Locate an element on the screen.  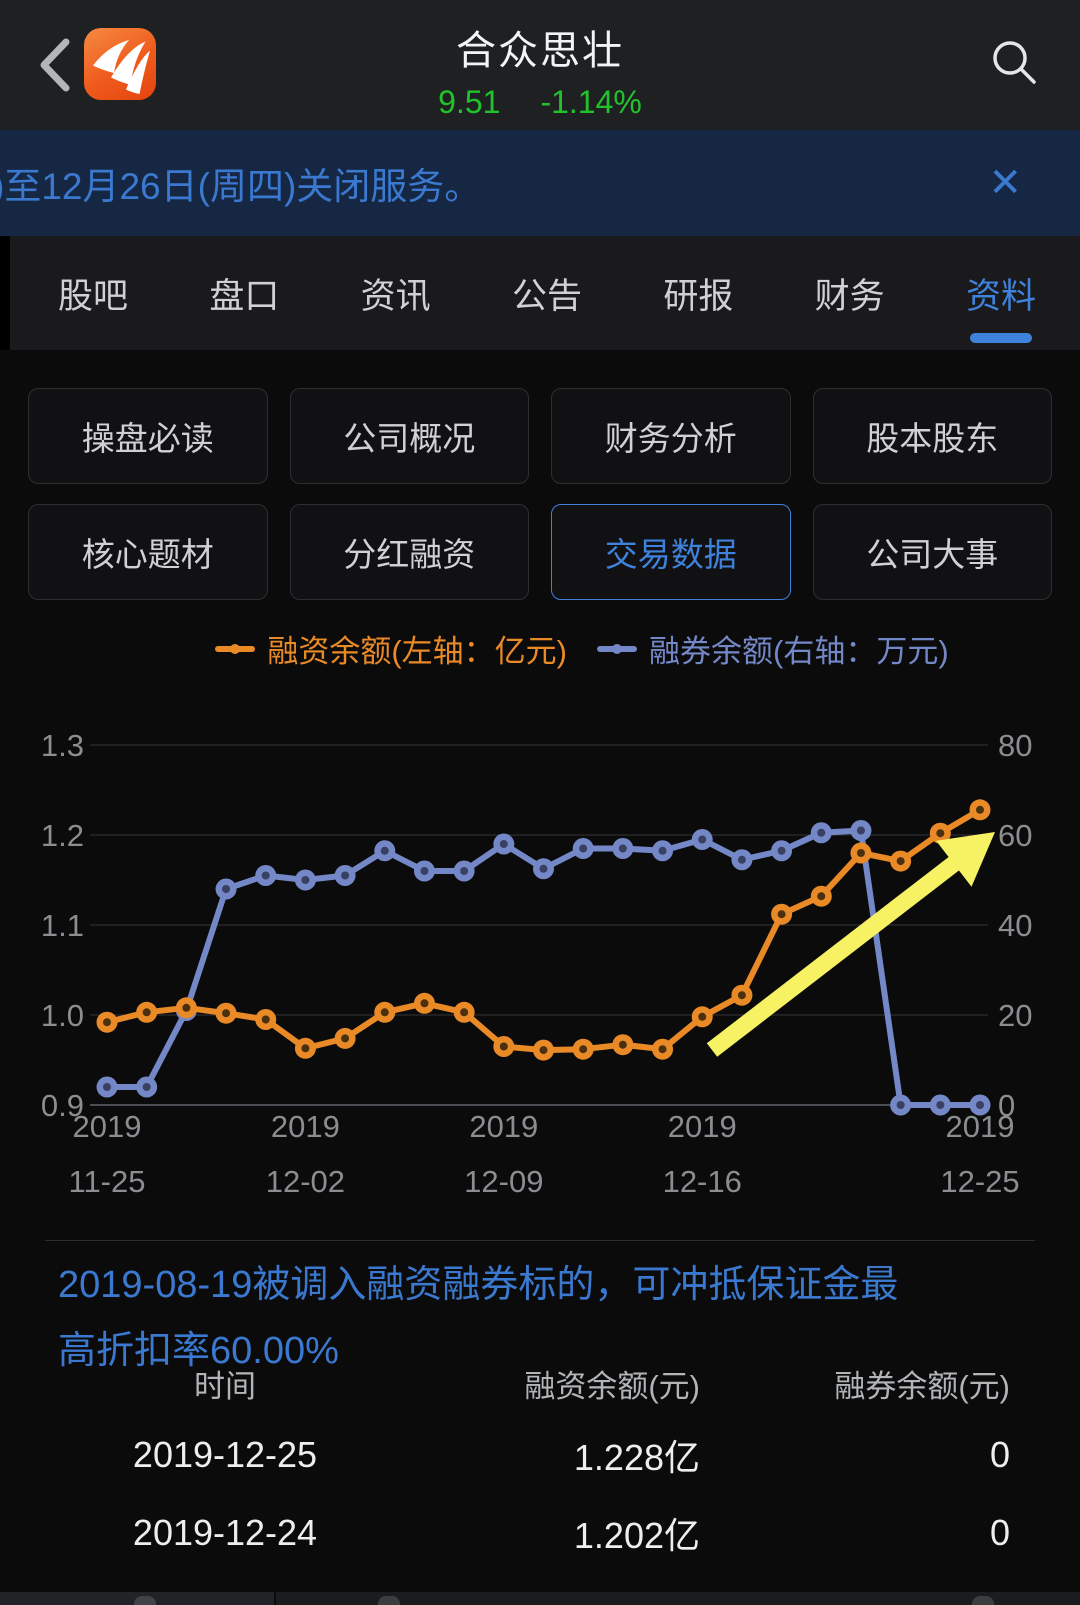
stock-price: 9.51 is located at coordinates (469, 102).